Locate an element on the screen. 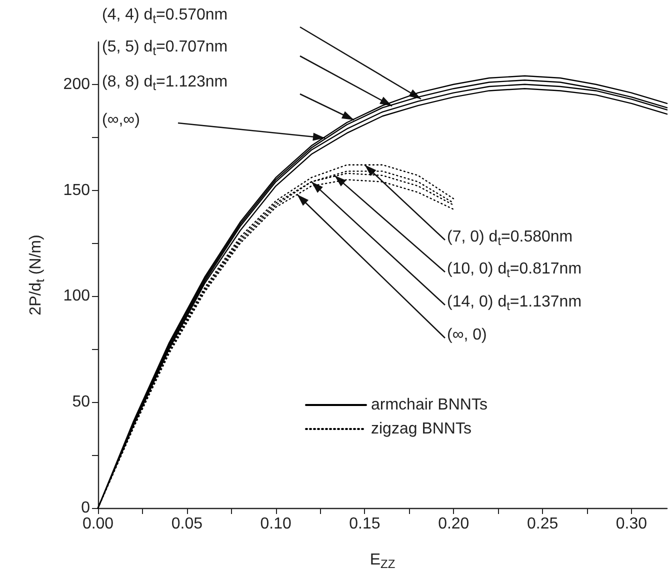  y-tick-label: 200 is located at coordinates (76, 84).